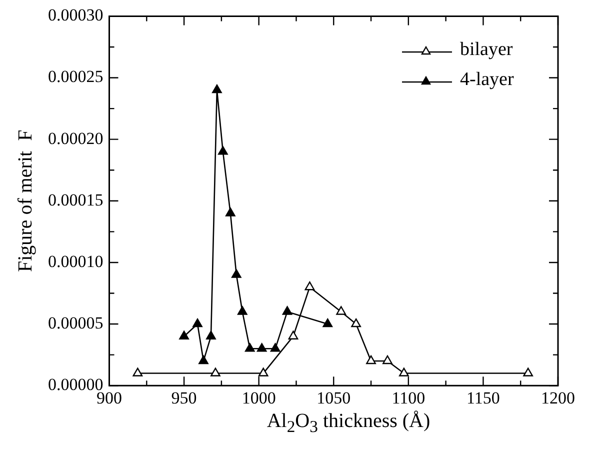  Describe the element at coordinates (409, 398) in the screenshot. I see `x-tick-label: 1100` at that location.